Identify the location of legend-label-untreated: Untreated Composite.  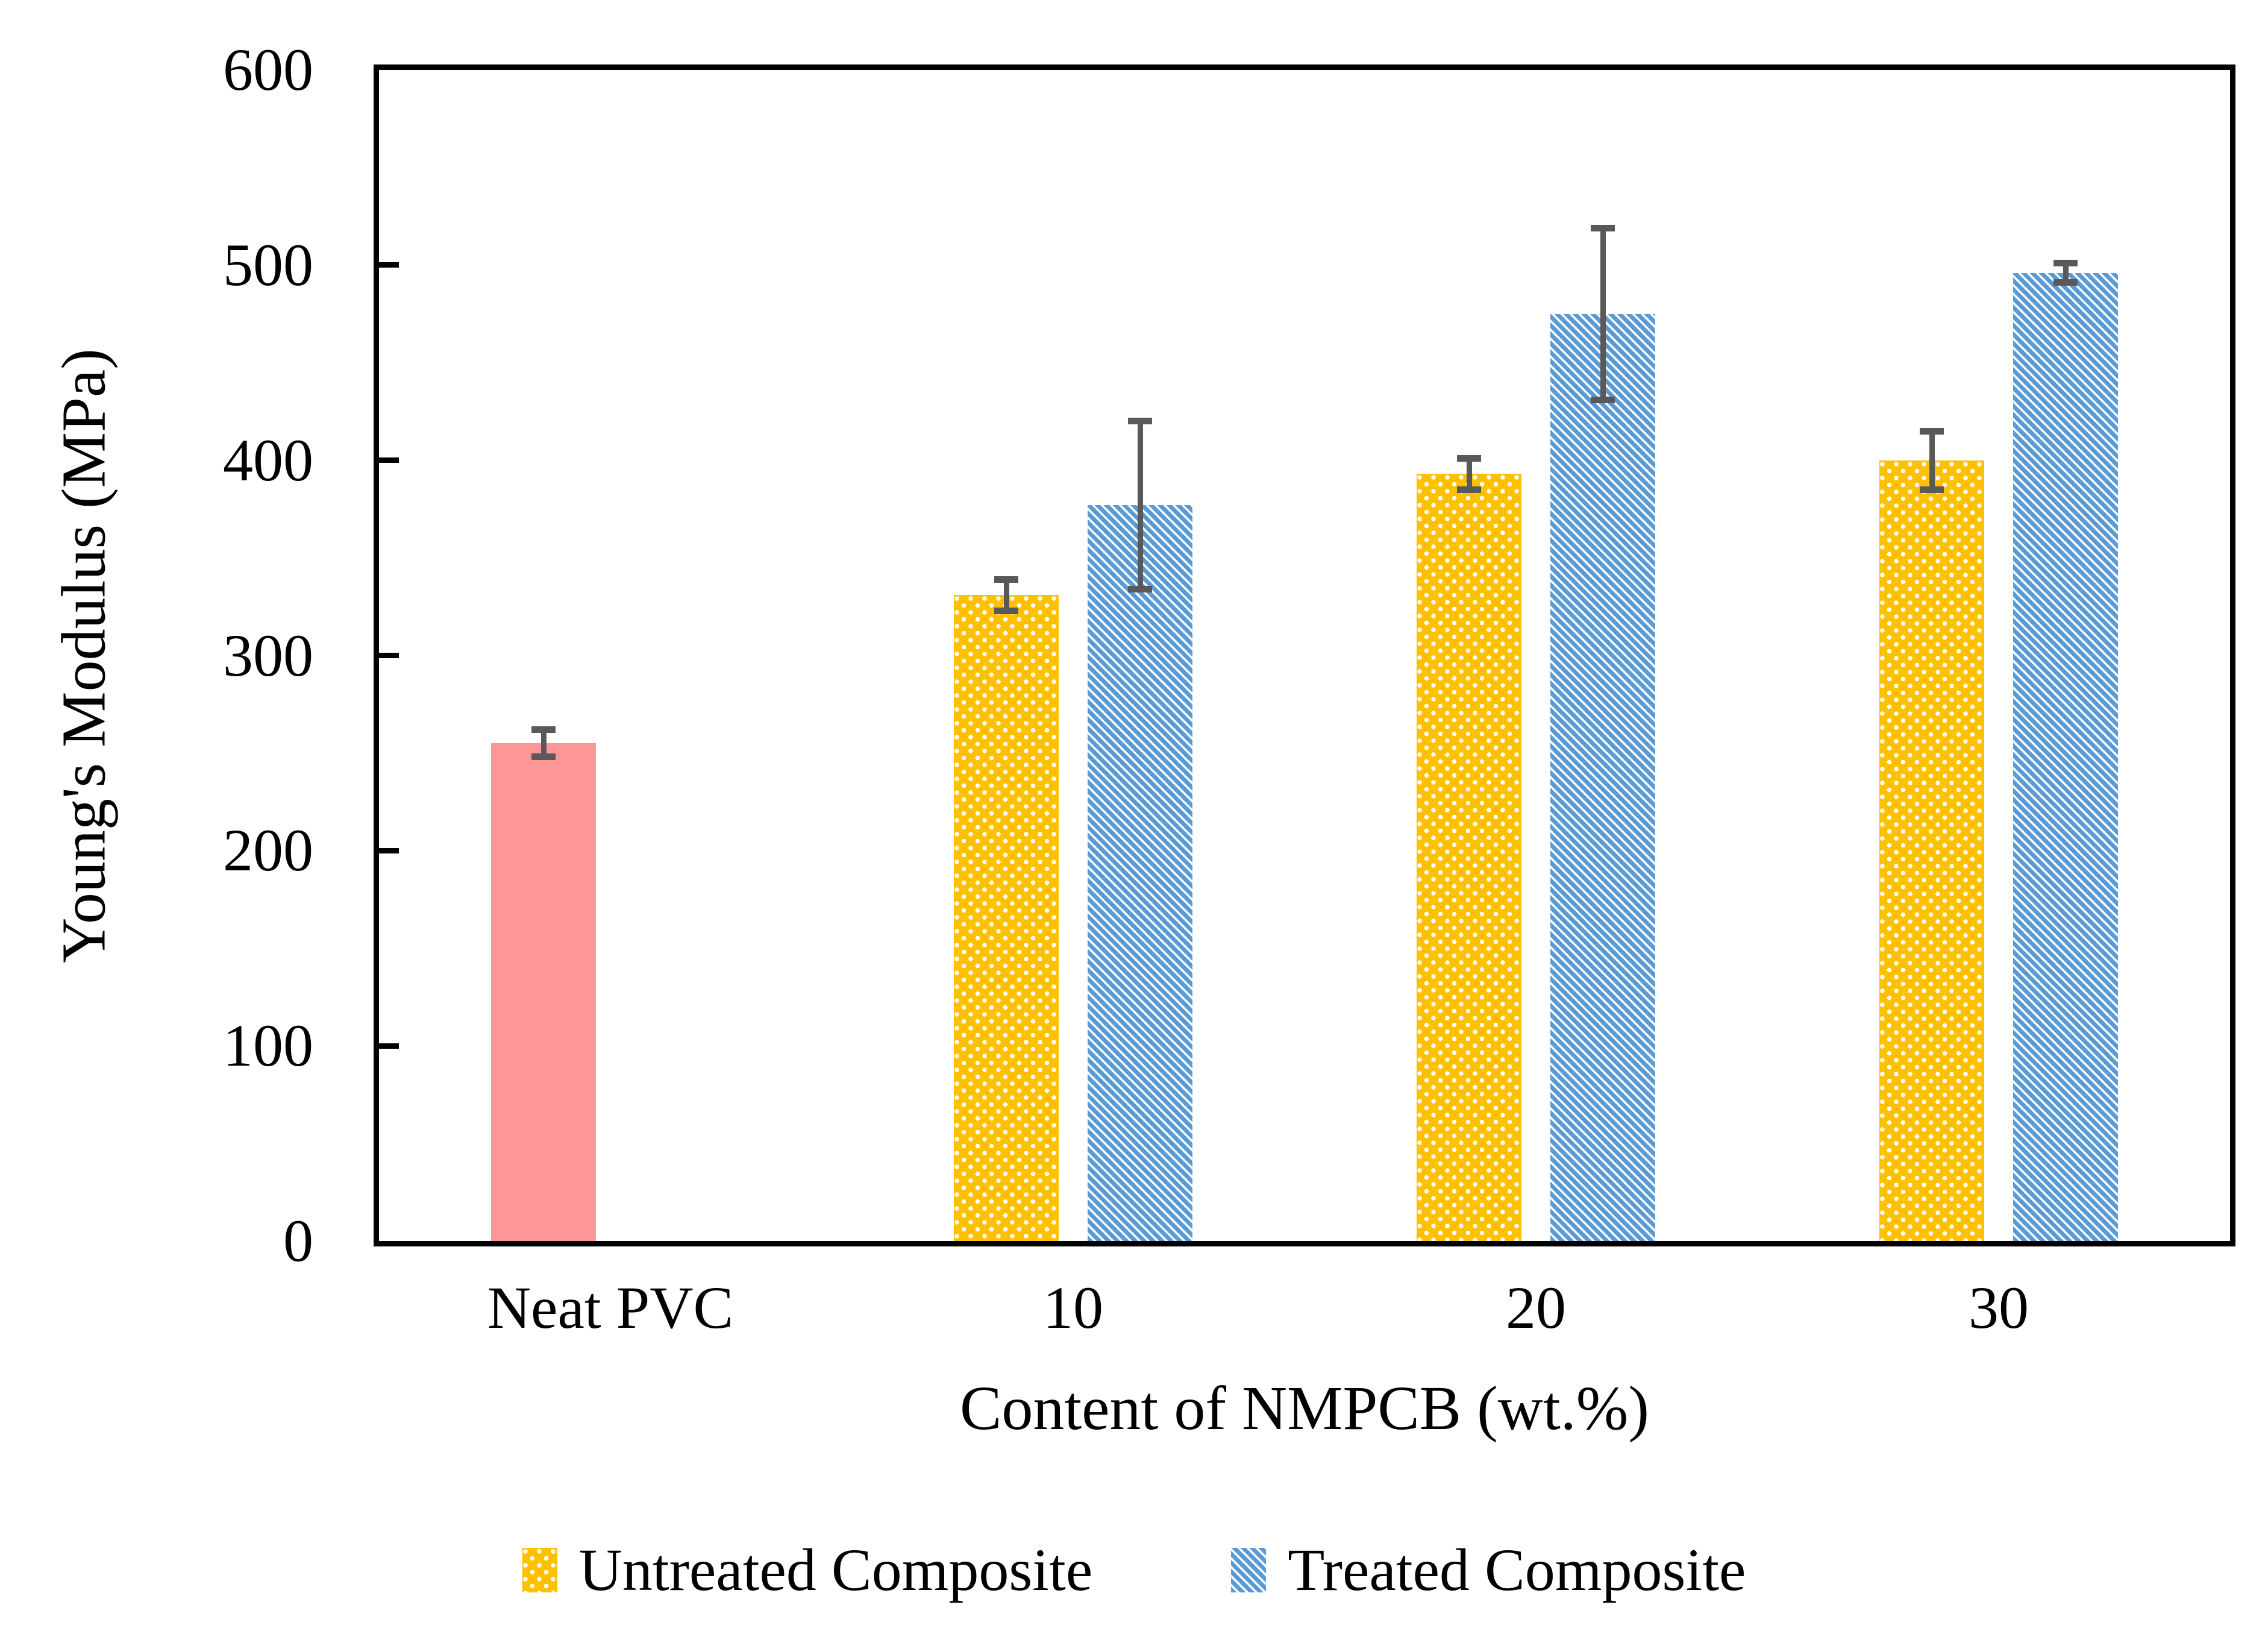
(835, 1570).